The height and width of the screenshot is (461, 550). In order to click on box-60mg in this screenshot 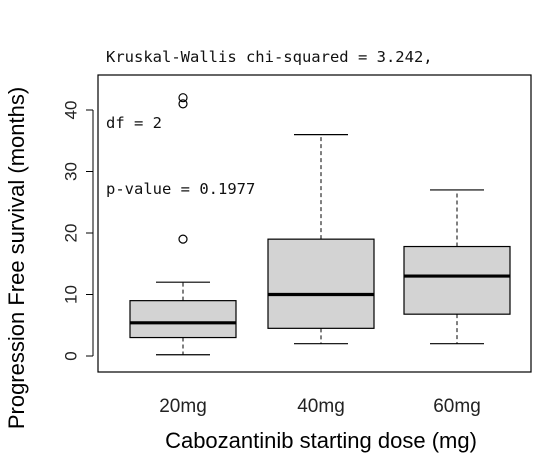, I will do `click(457, 267)`.